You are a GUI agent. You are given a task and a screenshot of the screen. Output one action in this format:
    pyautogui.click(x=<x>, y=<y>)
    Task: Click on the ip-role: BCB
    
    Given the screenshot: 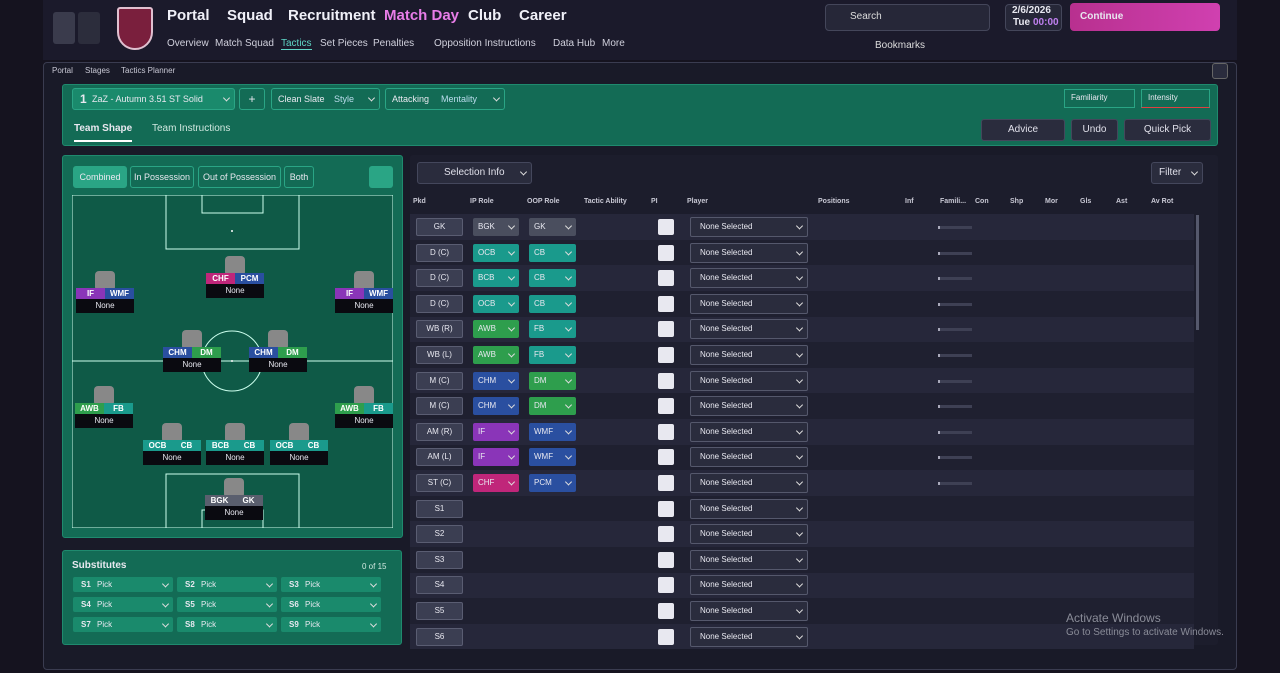 What is the action you would take?
    pyautogui.click(x=220, y=445)
    